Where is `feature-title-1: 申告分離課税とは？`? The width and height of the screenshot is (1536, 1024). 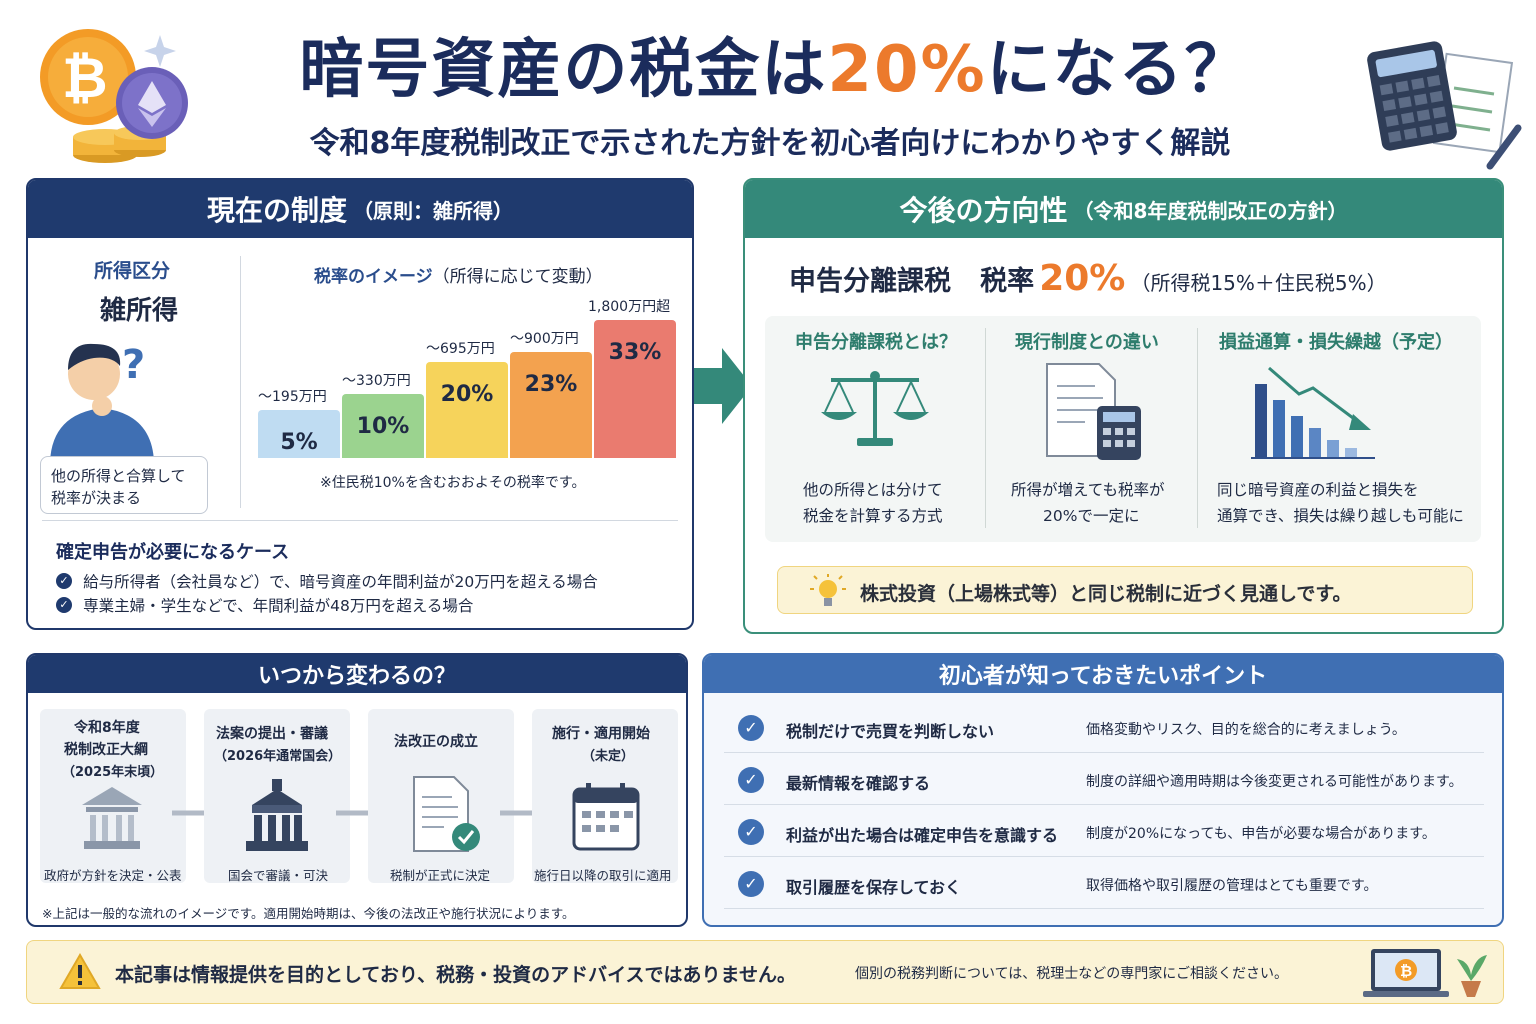 feature-title-1: 申告分離課税とは？ is located at coordinates (876, 342).